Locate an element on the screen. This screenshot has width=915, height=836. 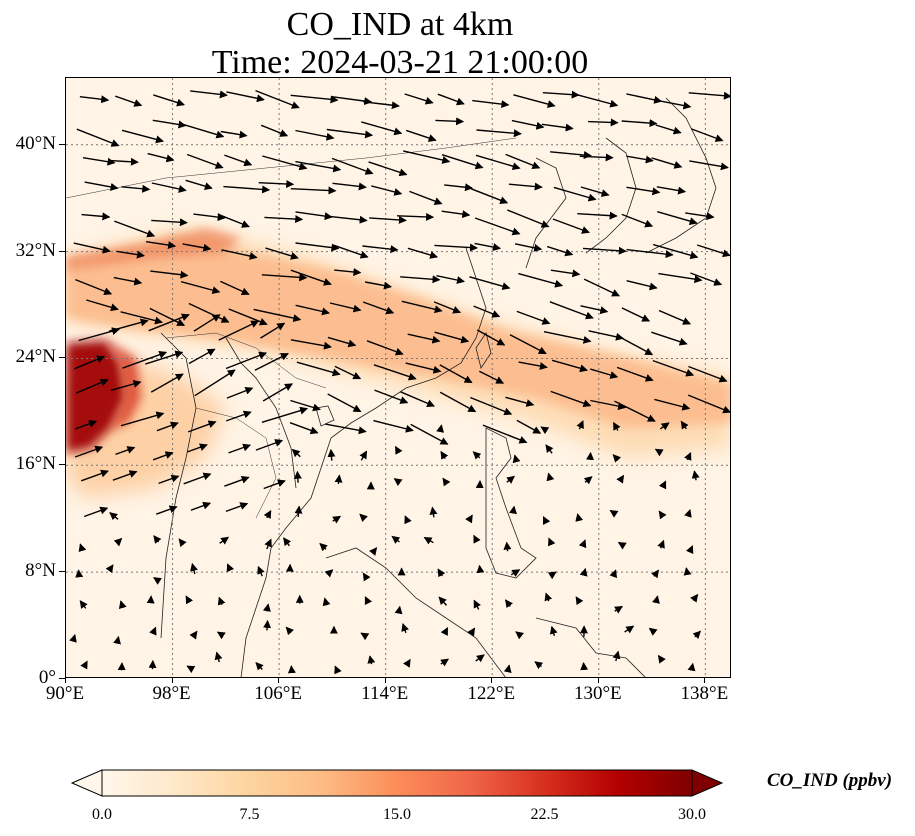
lat-tick-label: 16°N is located at coordinates (35, 464).